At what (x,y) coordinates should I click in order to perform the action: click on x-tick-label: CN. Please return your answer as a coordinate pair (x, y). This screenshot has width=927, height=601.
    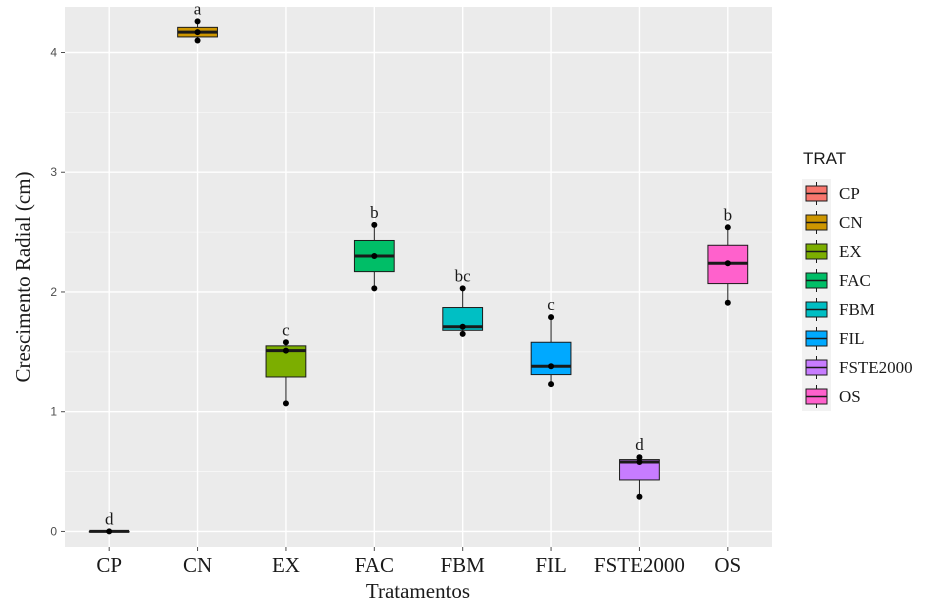
    Looking at the image, I should click on (197, 565).